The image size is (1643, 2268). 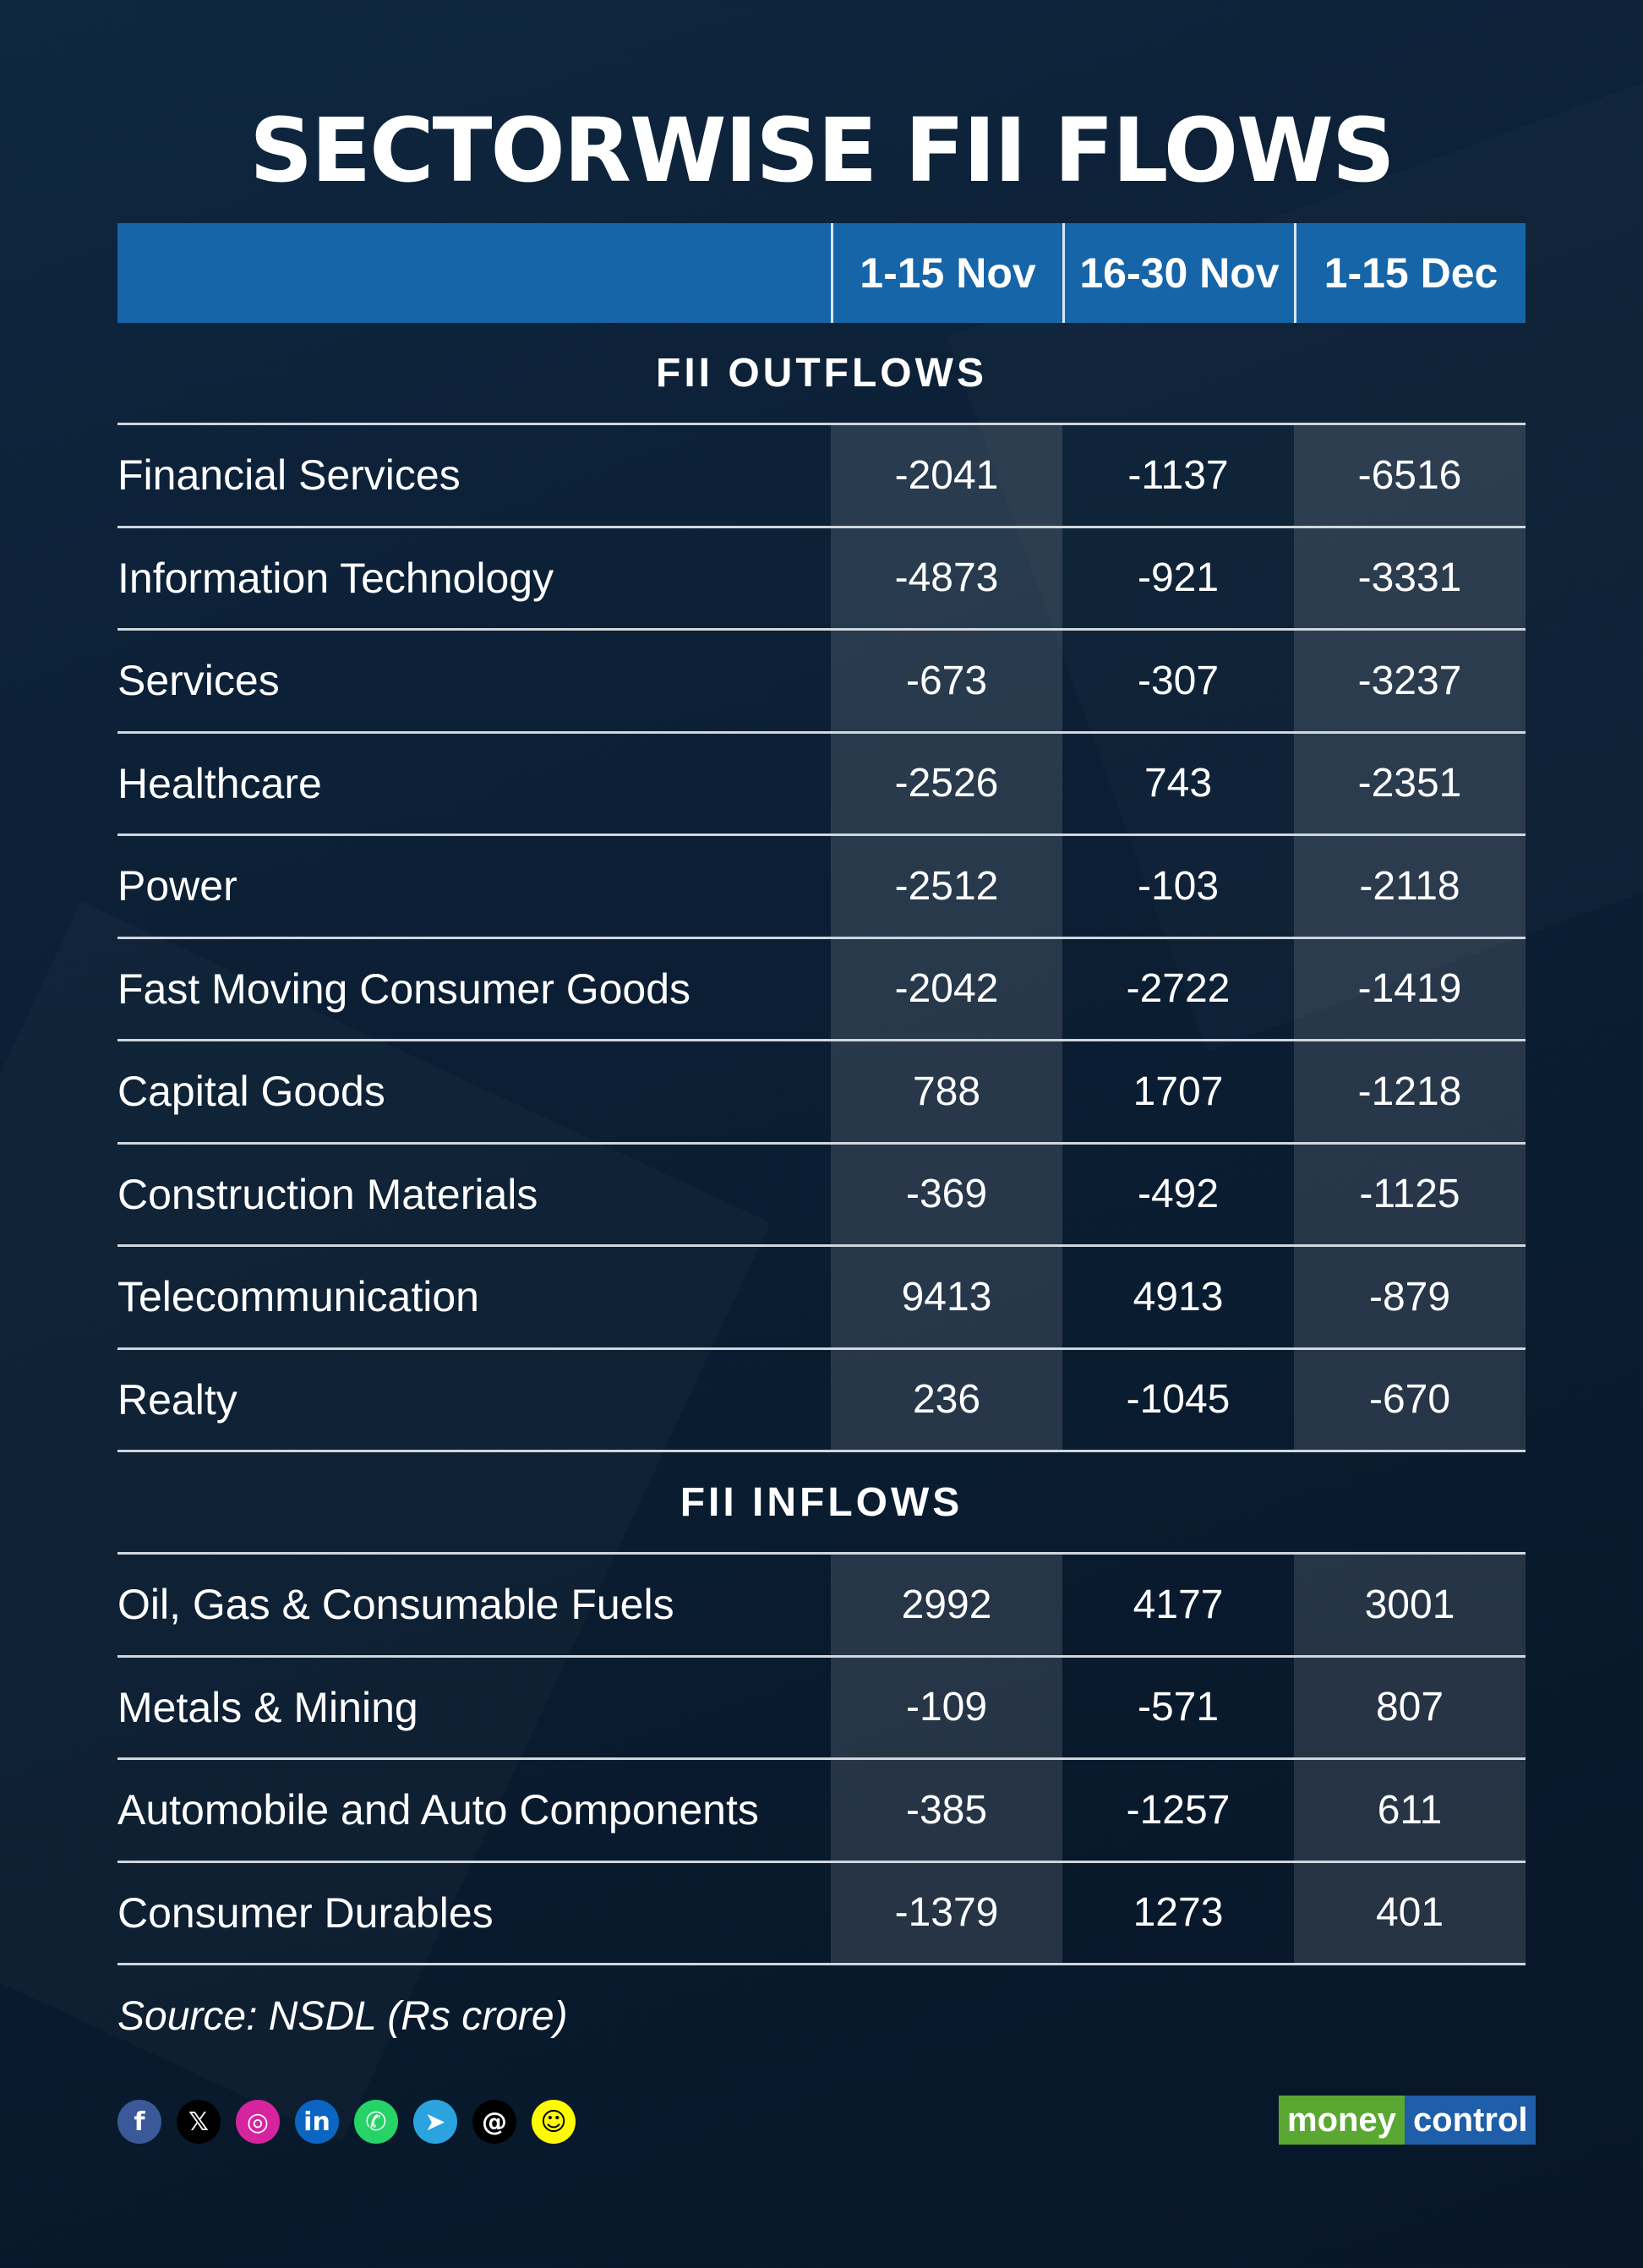 What do you see at coordinates (376, 2122) in the screenshot?
I see `whatsapp-icon: ✆` at bounding box center [376, 2122].